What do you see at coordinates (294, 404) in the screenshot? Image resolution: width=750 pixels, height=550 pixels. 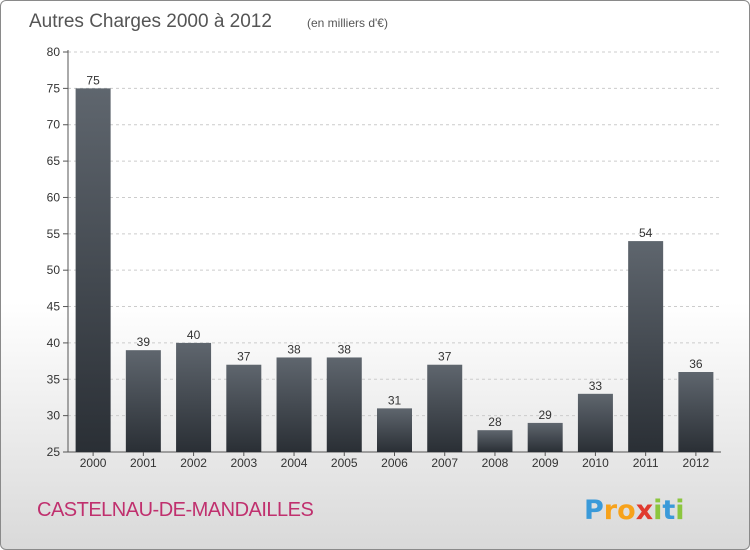 I see `bar-2004` at bounding box center [294, 404].